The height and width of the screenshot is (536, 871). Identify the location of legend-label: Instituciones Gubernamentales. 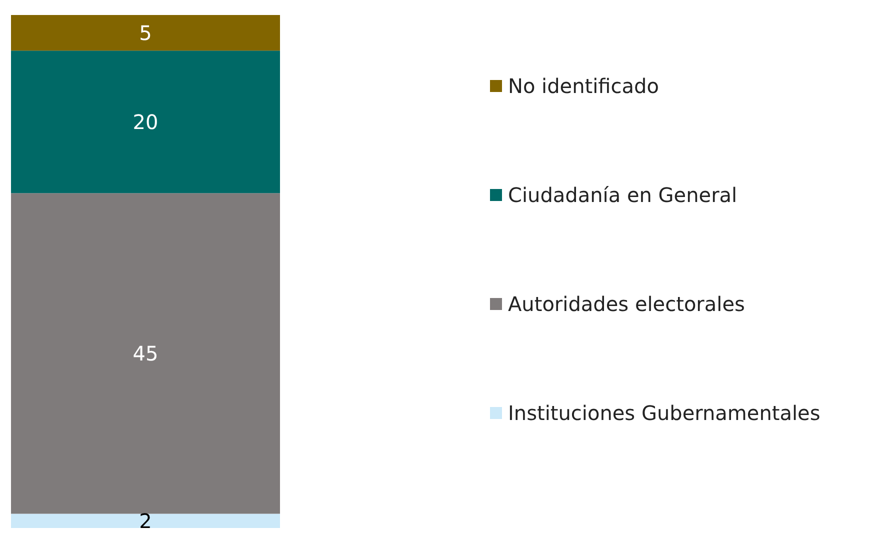
(664, 413).